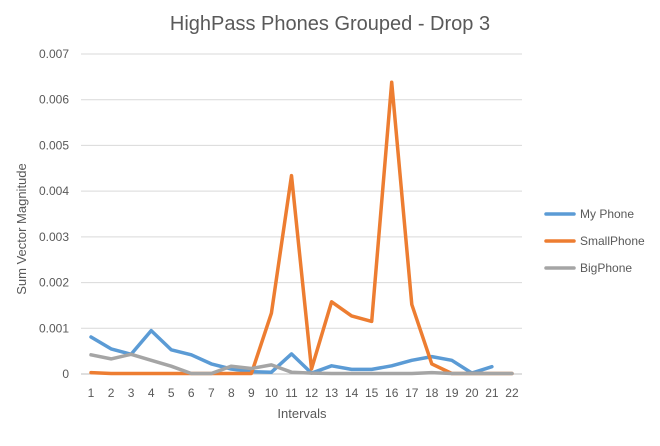 This screenshot has height=446, width=660. I want to click on legend: My Phone SmallPhone BigPhone, so click(594, 241).